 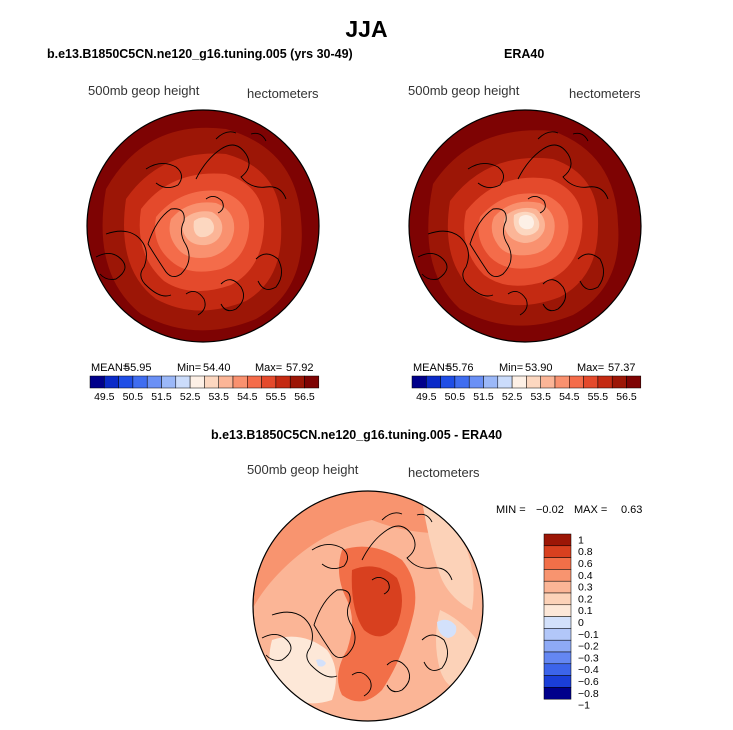 I want to click on main-title: JJA, so click(x=366, y=29).